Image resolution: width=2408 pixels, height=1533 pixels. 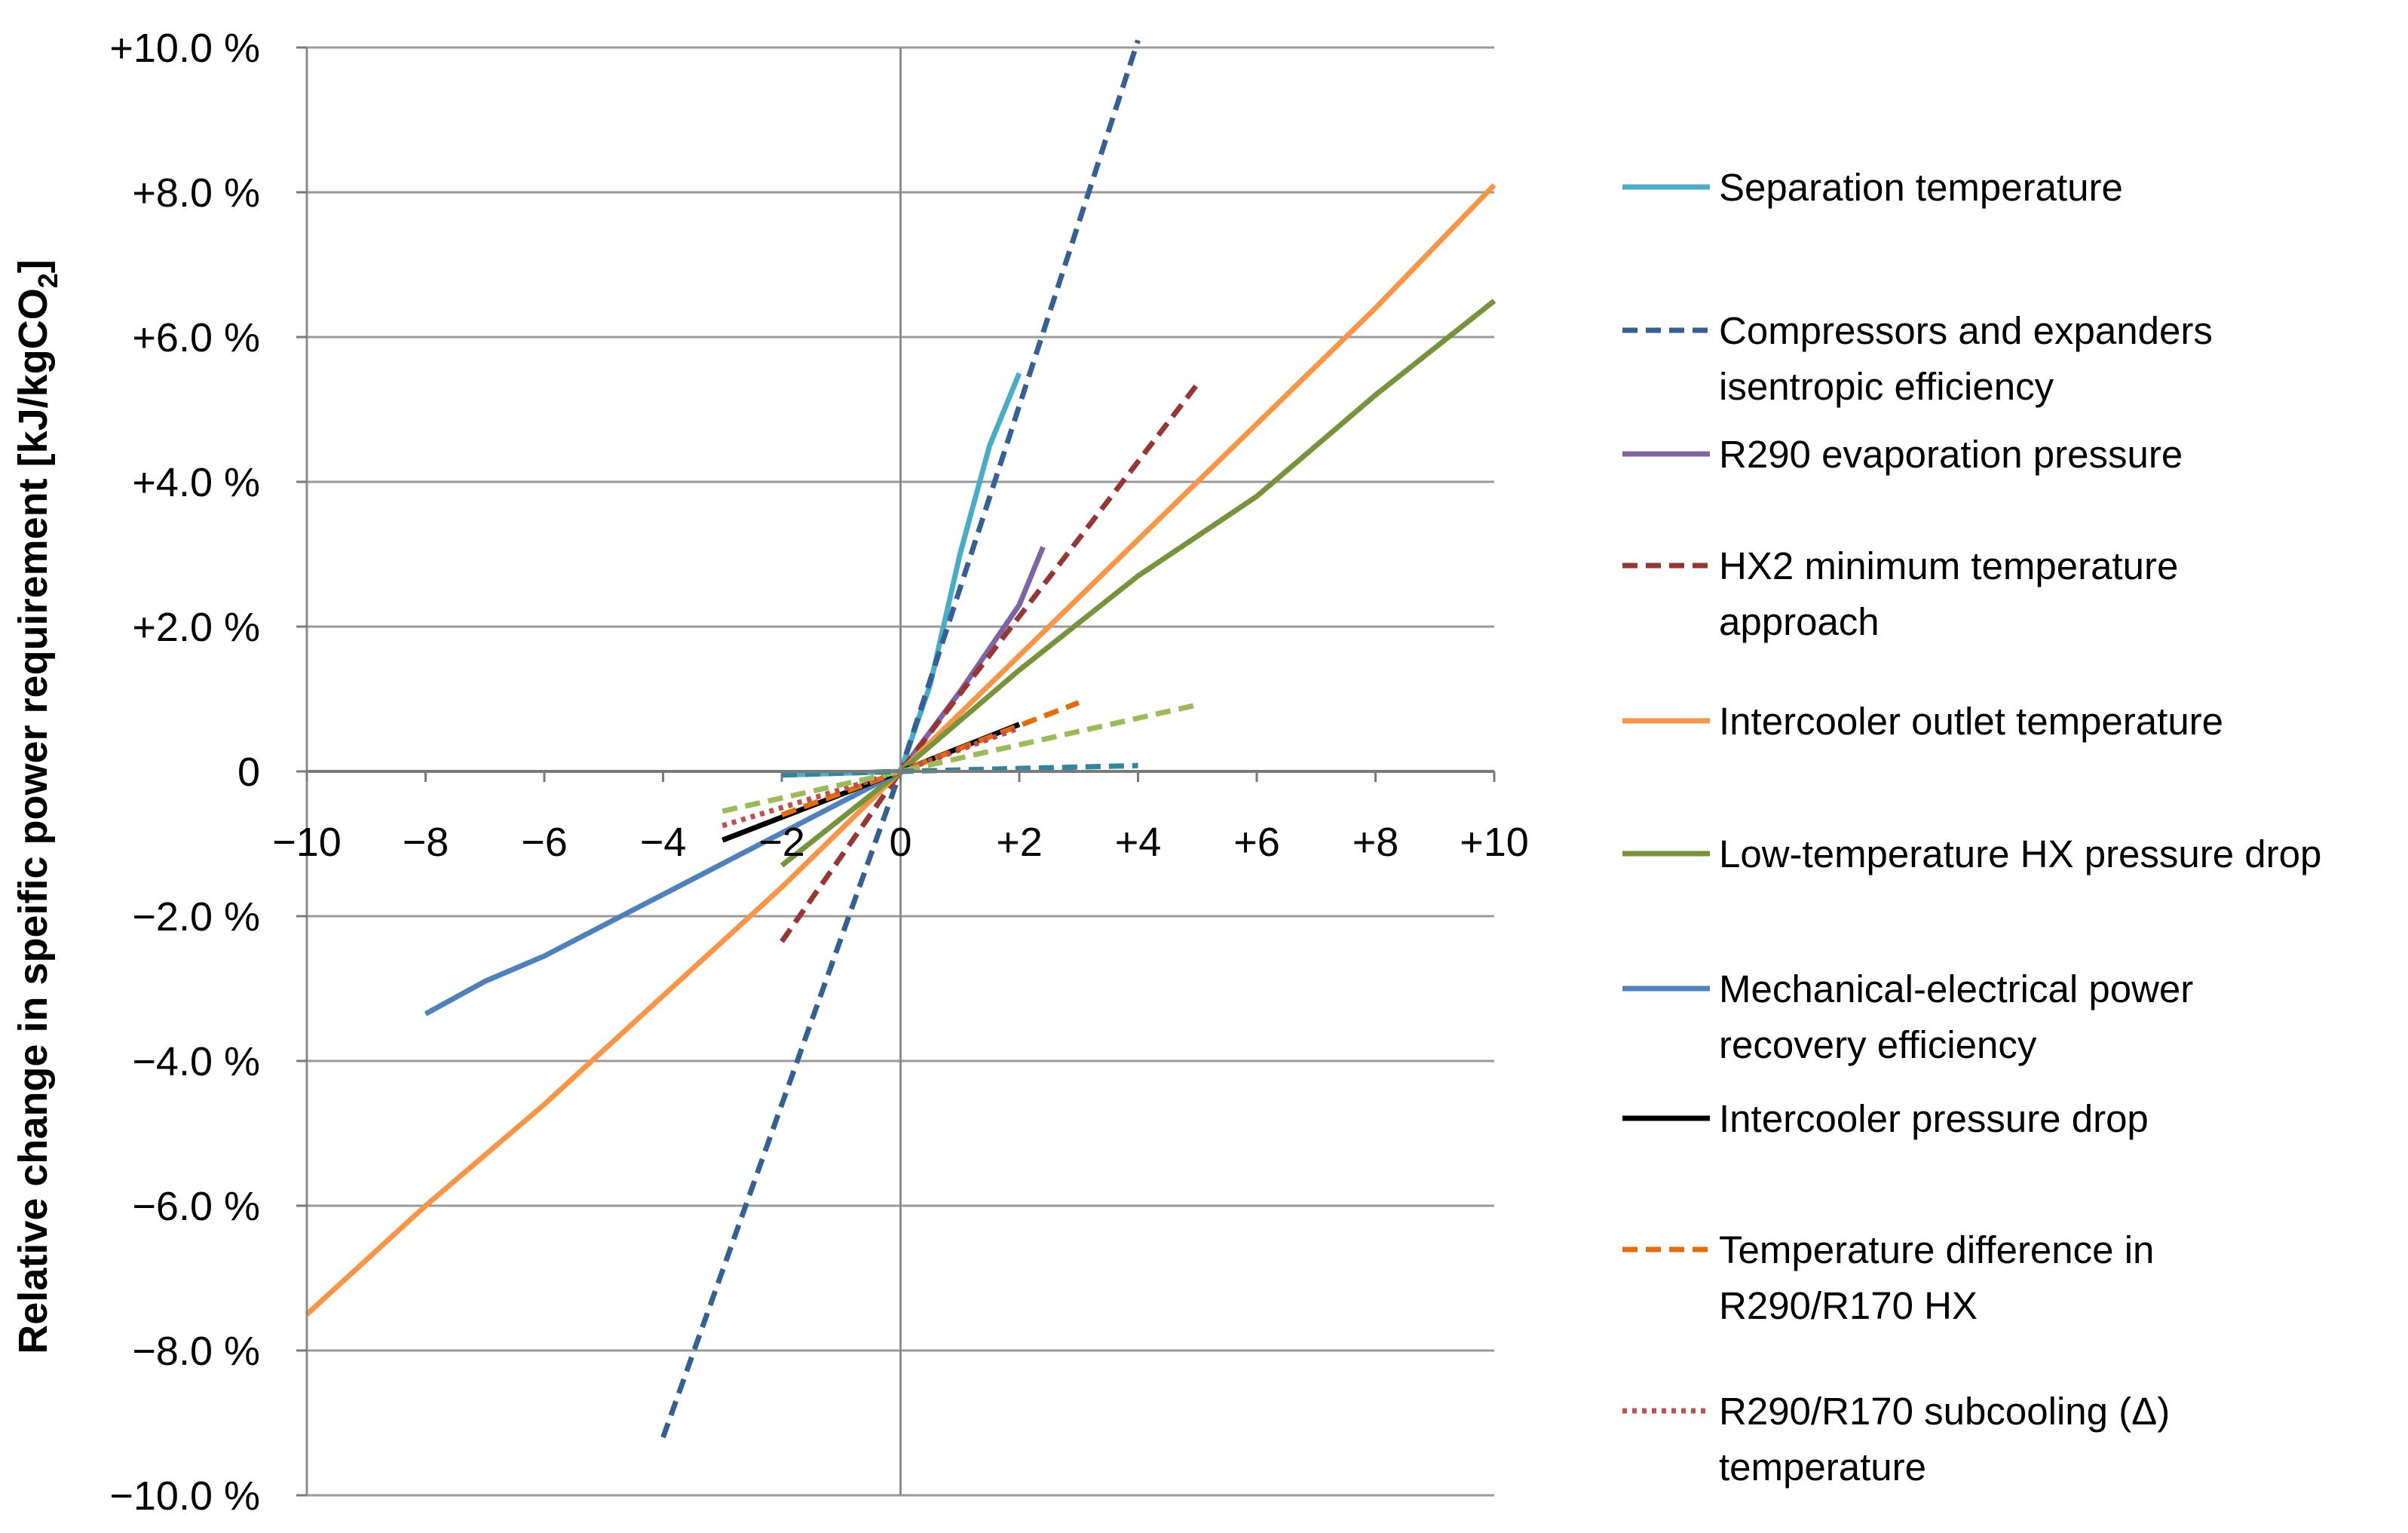 I want to click on x-tick-label: −10, so click(x=307, y=842).